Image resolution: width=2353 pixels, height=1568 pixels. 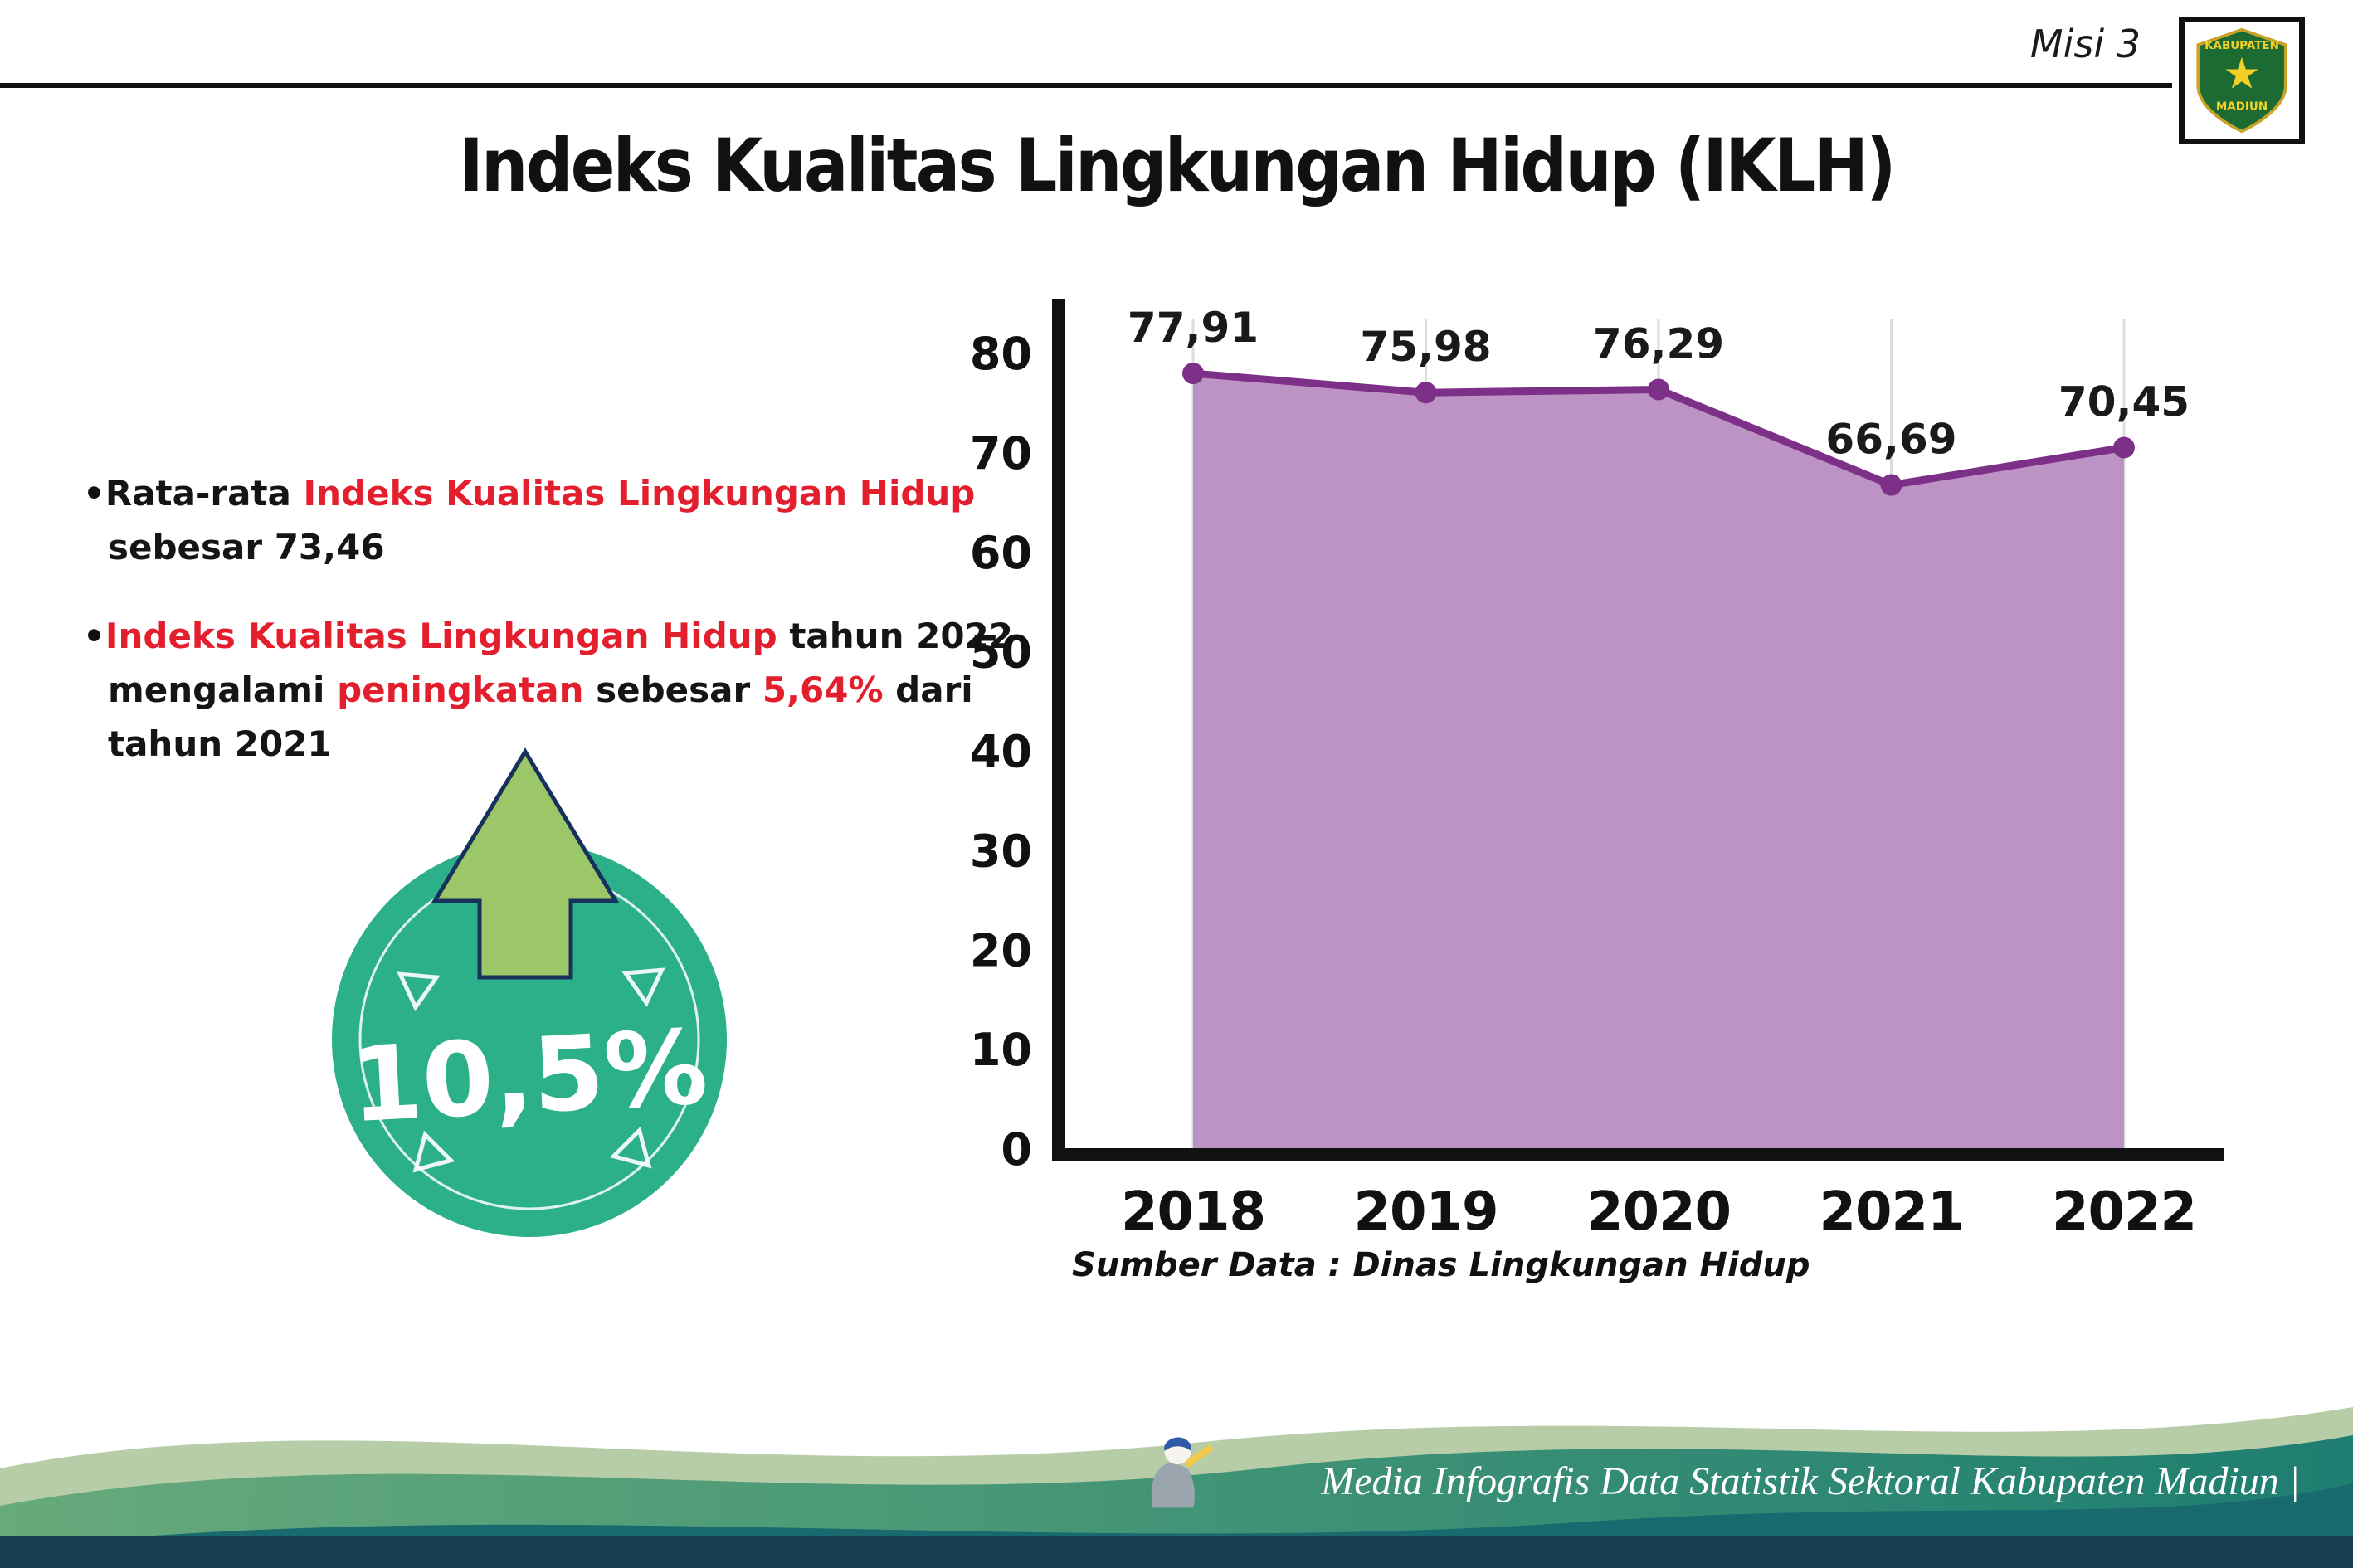 I want to click on mascot-pencil, so click(x=1199, y=1456).